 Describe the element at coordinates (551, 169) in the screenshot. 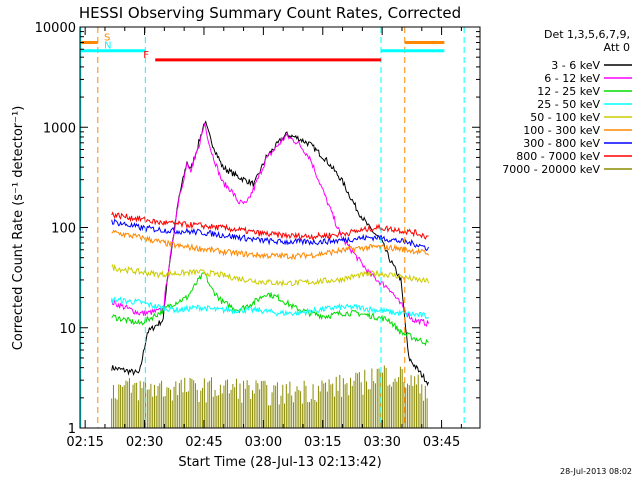

I see `legend-label: 7000 - 20000 keV` at that location.